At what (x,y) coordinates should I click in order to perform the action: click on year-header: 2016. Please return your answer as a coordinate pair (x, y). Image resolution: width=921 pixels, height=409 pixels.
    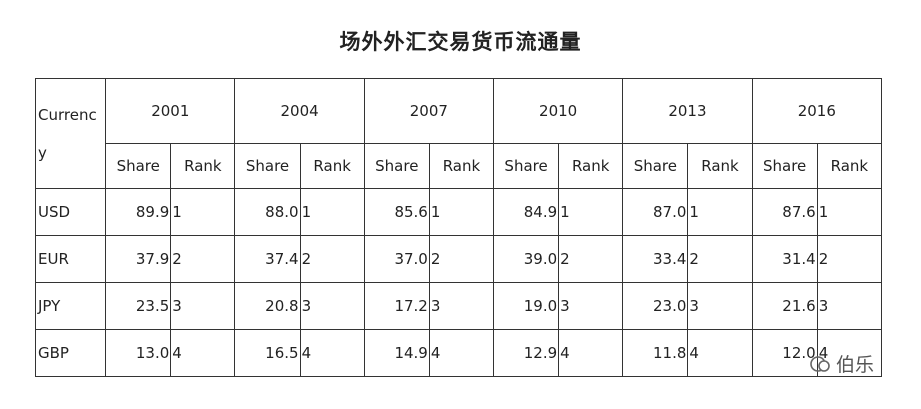
    Looking at the image, I should click on (817, 111).